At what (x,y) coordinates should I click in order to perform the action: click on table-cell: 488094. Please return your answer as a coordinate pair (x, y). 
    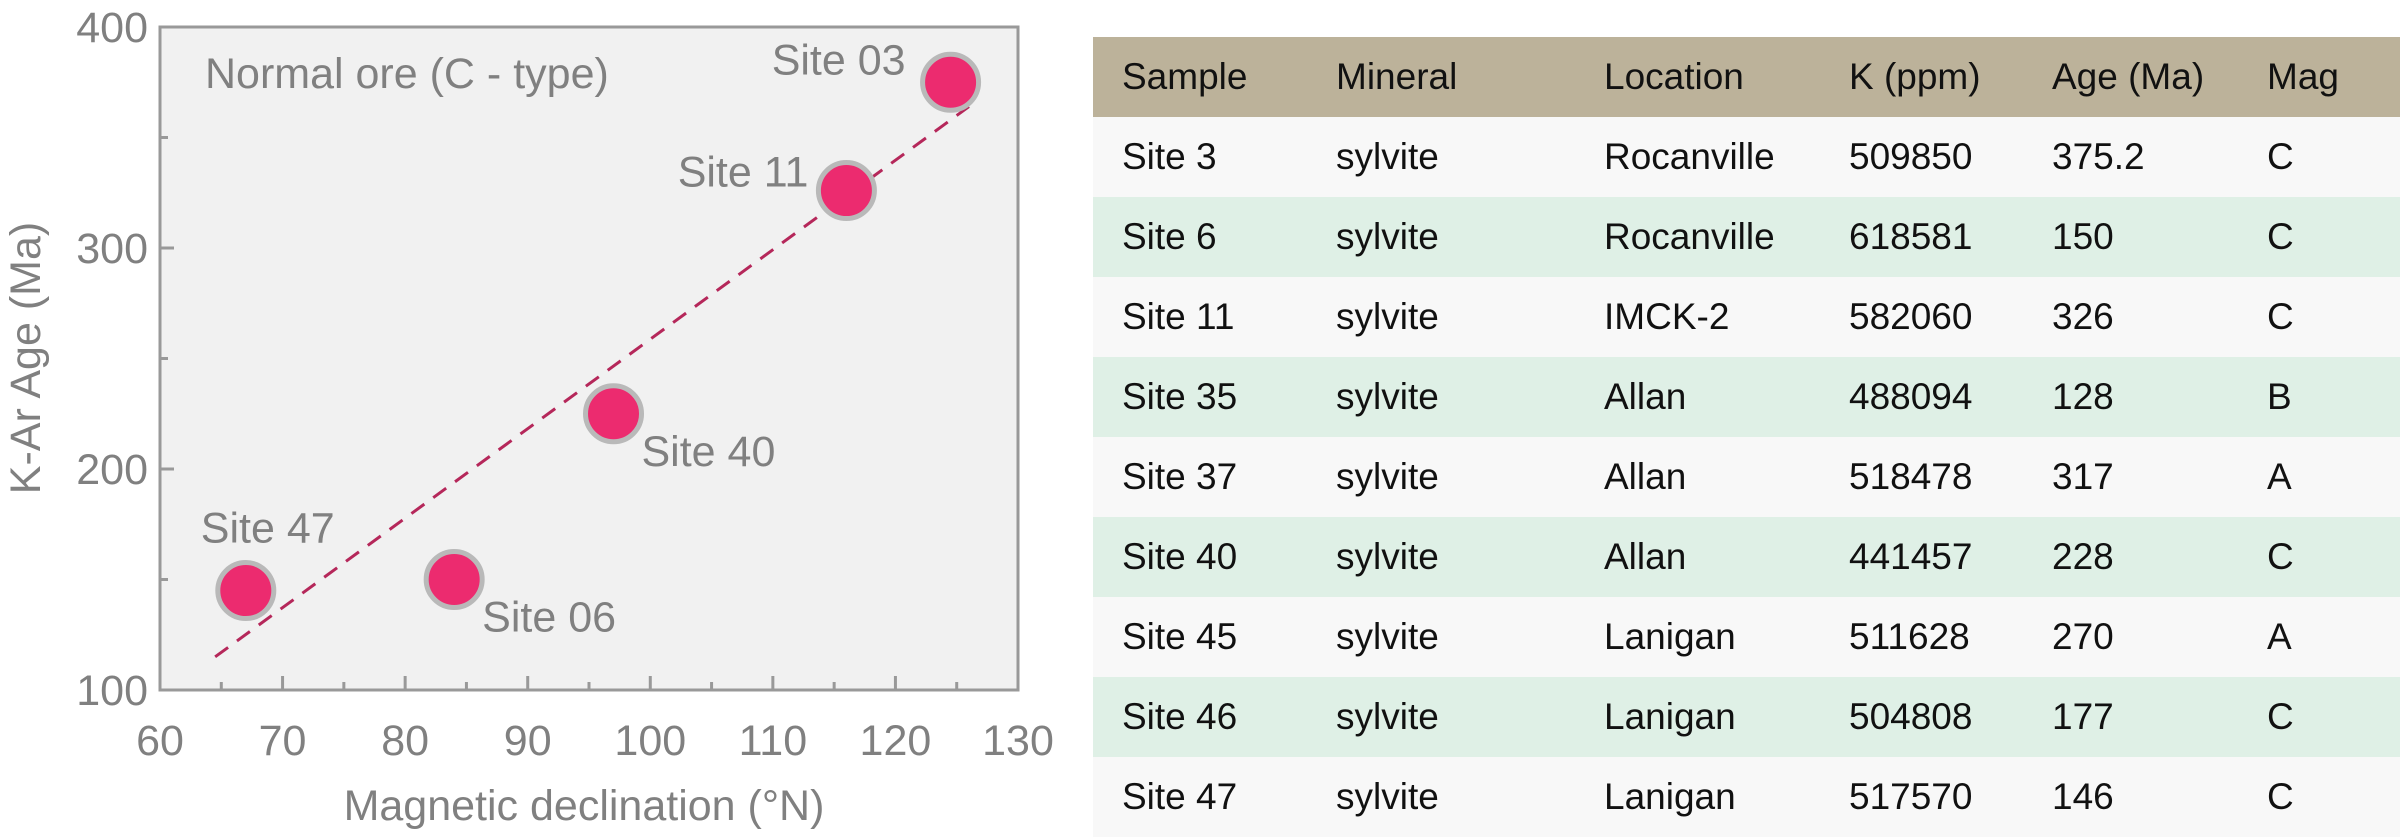
    Looking at the image, I should click on (1911, 396).